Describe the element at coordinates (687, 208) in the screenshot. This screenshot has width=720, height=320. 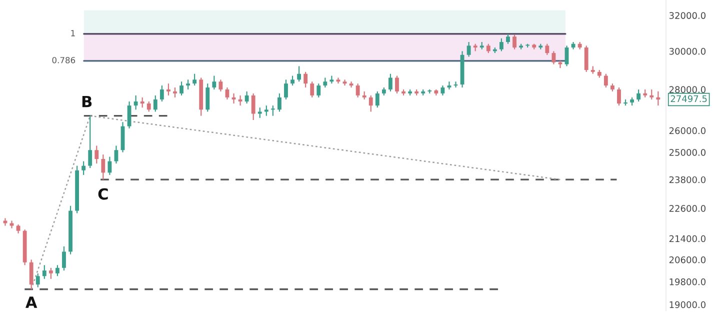
I see `y-tick-label: 22600.0` at that location.